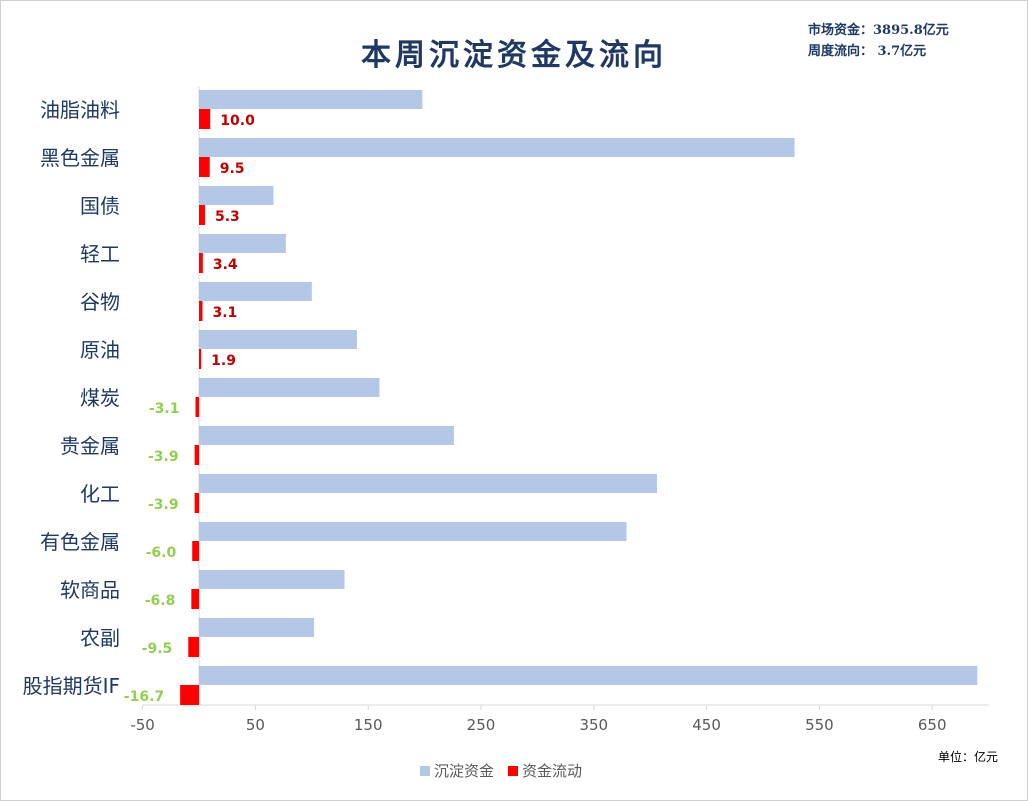  What do you see at coordinates (80, 542) in the screenshot?
I see `category-label: 有色金属` at bounding box center [80, 542].